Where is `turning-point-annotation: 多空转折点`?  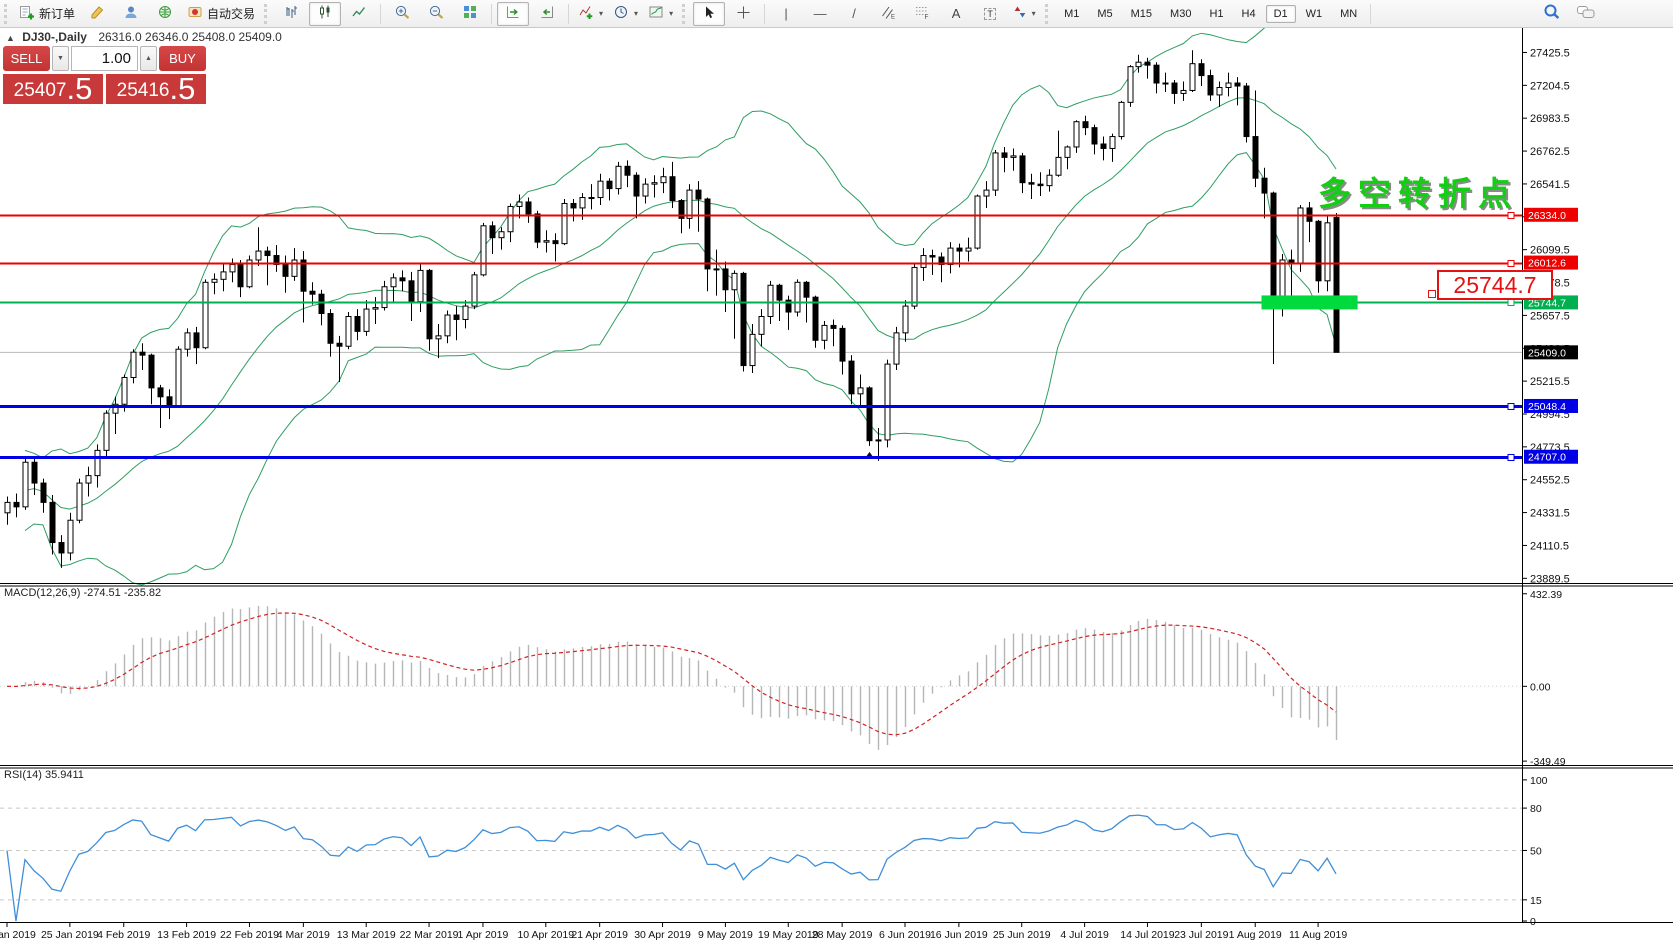
turning-point-annotation: 多空转折点 is located at coordinates (1418, 193).